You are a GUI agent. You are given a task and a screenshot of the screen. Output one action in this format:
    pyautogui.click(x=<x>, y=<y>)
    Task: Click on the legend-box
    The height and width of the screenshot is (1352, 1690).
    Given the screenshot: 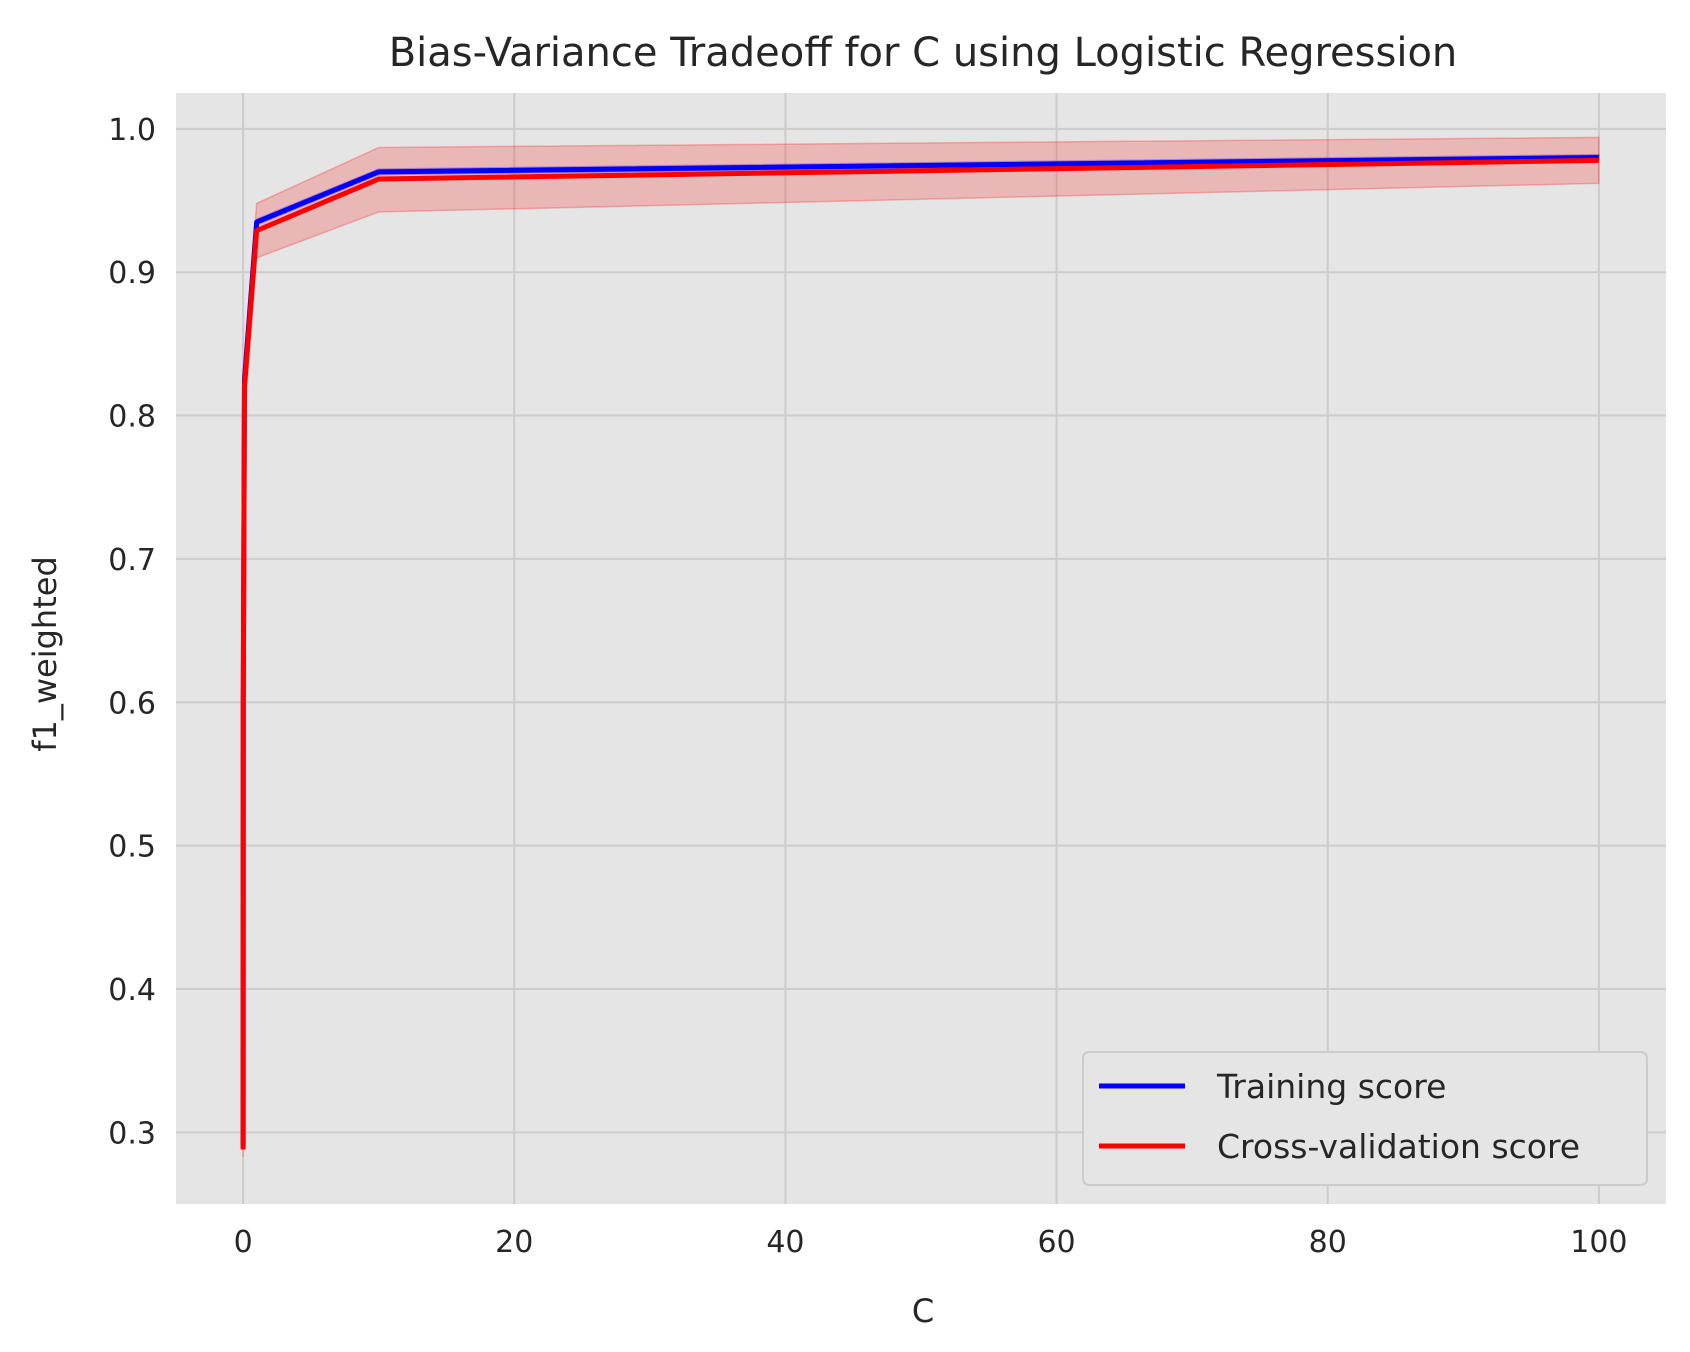 What is the action you would take?
    pyautogui.click(x=1365, y=1118)
    